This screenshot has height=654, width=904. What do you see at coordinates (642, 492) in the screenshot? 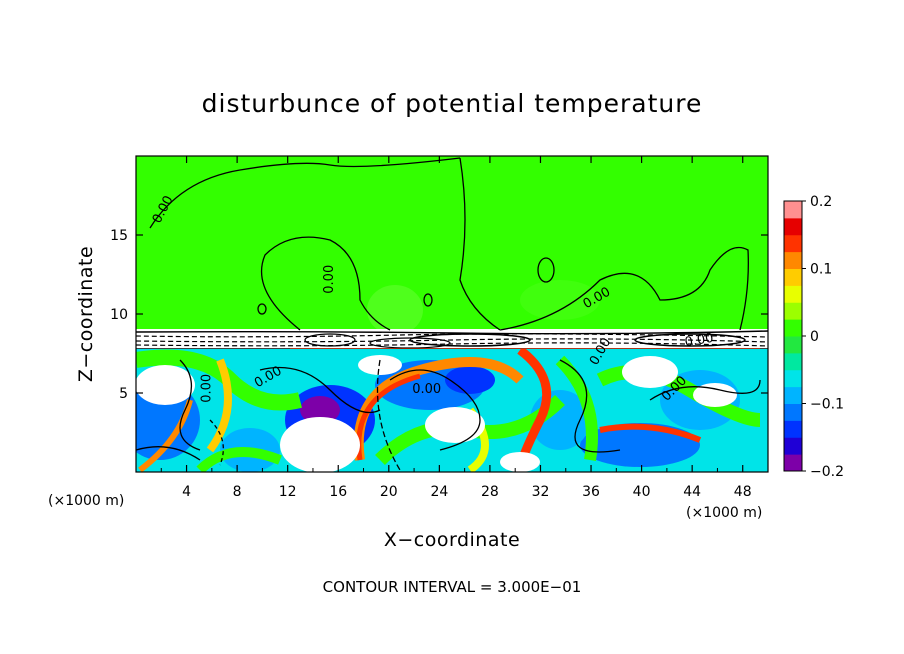
I see `x-tick-label: 40` at bounding box center [642, 492].